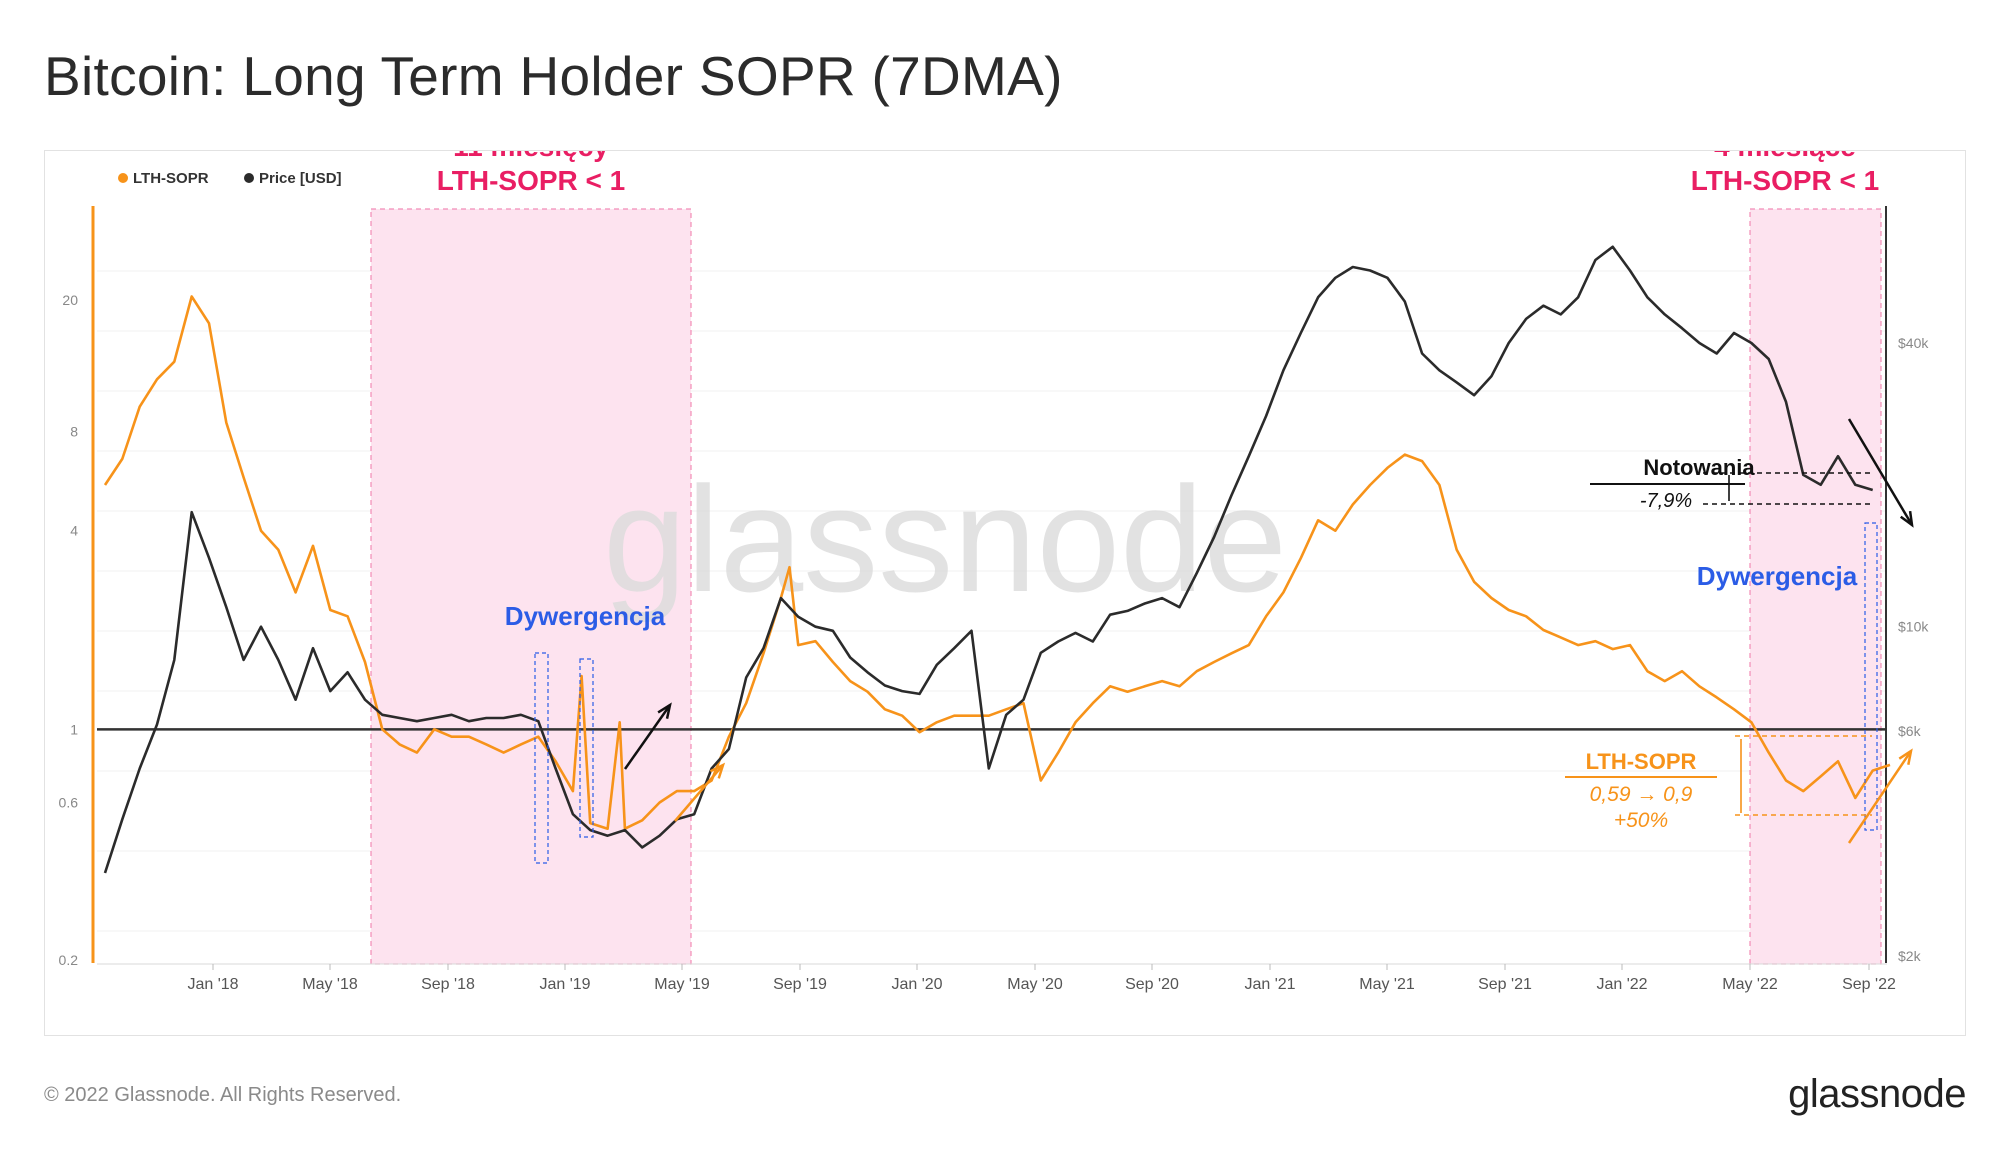 This screenshot has height=1152, width=2000. I want to click on x-tick-label: Jan '20, so click(916, 984).